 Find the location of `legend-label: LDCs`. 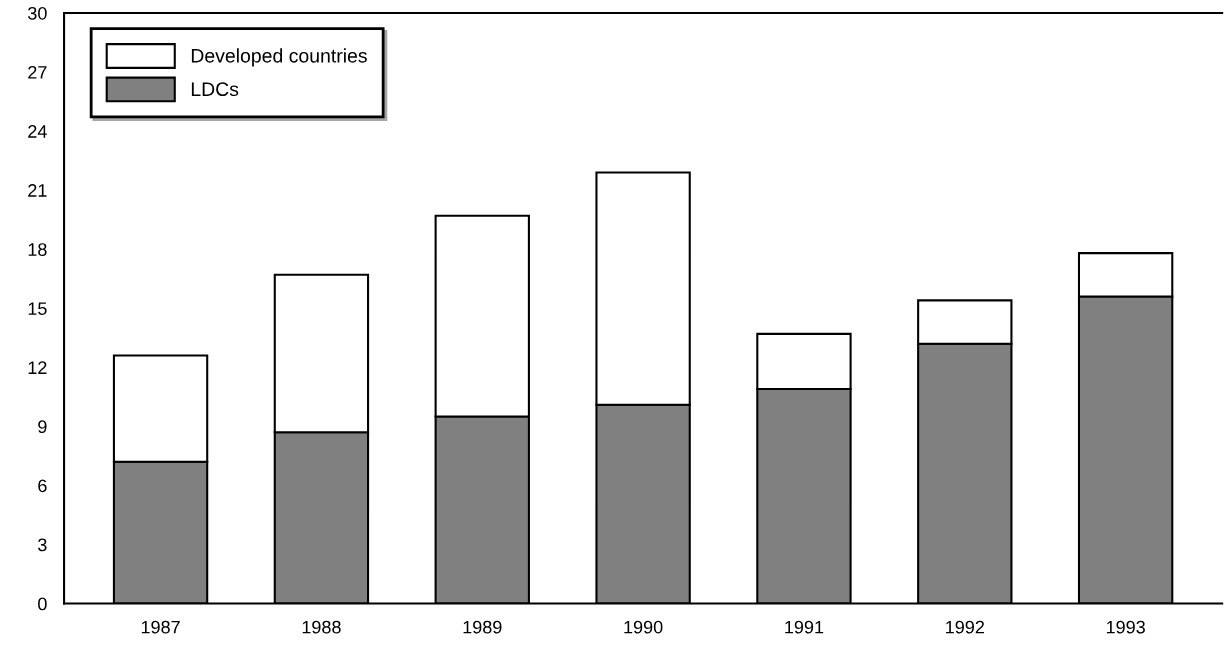

legend-label: LDCs is located at coordinates (215, 89).